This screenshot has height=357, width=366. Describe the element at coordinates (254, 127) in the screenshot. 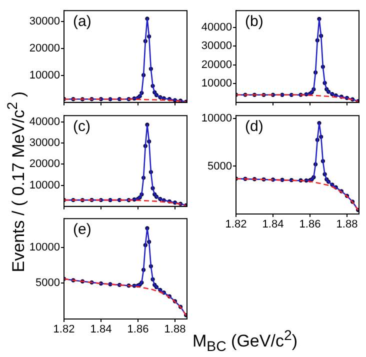

I see `annotation: (d)` at that location.